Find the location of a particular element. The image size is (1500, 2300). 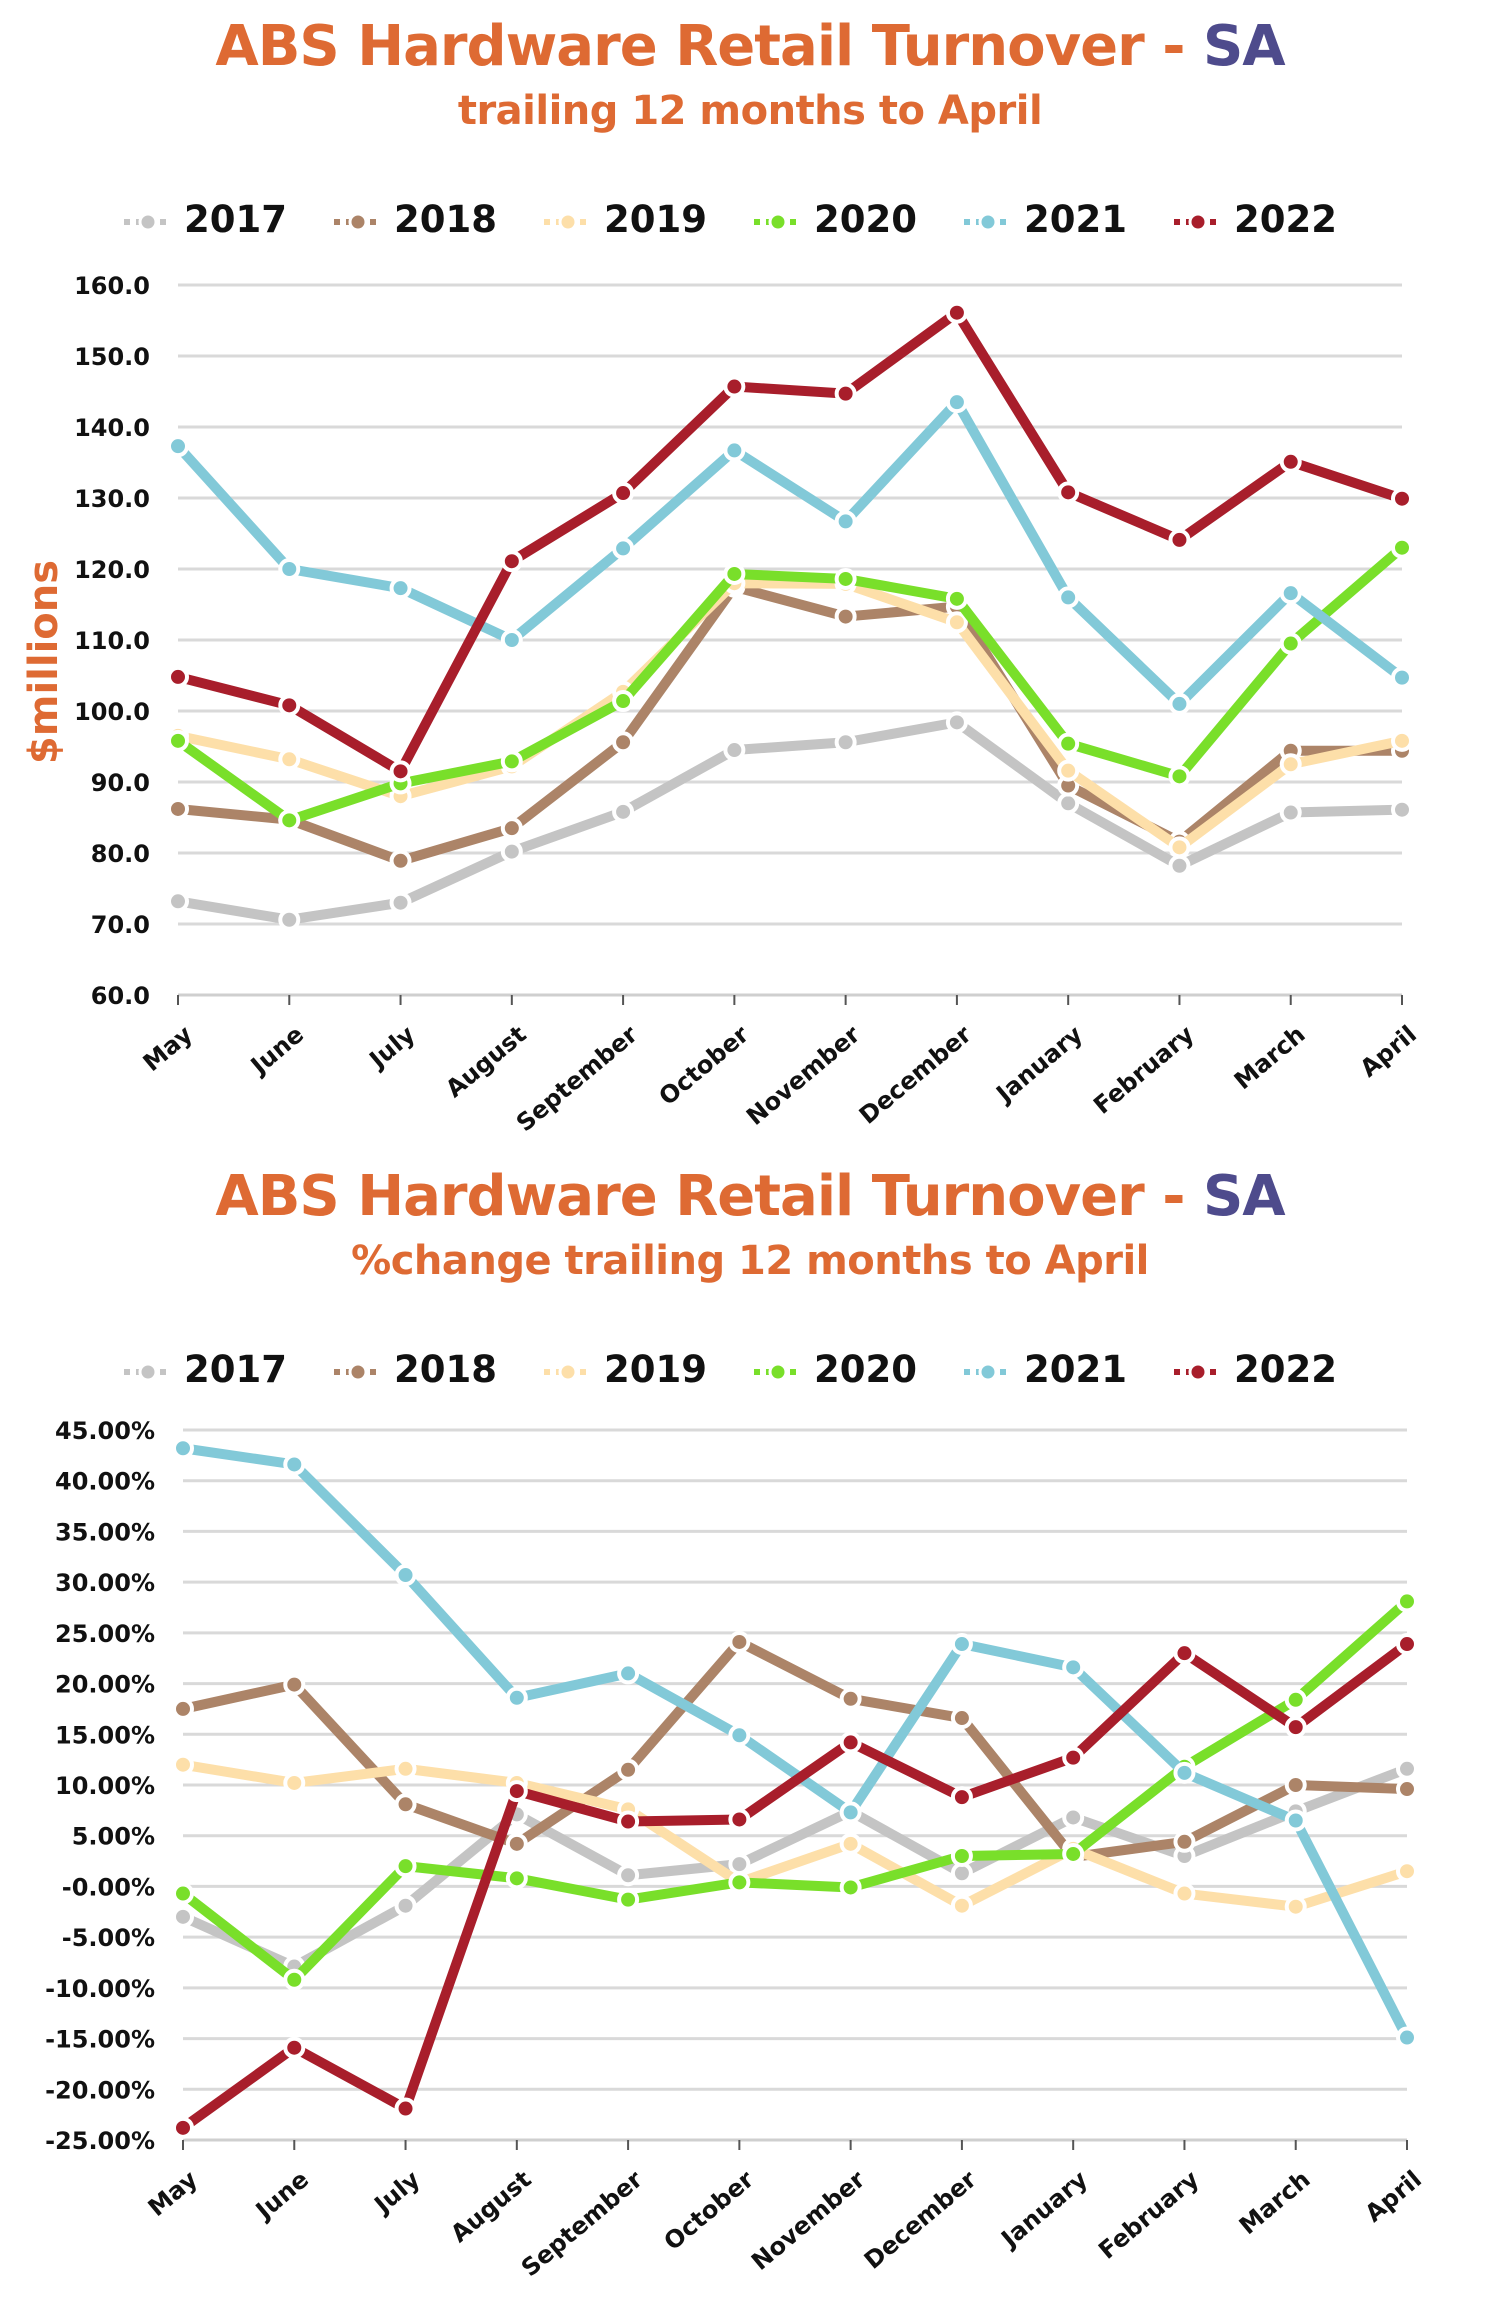

y-tick-label: 40.00% is located at coordinates (105, 1482).